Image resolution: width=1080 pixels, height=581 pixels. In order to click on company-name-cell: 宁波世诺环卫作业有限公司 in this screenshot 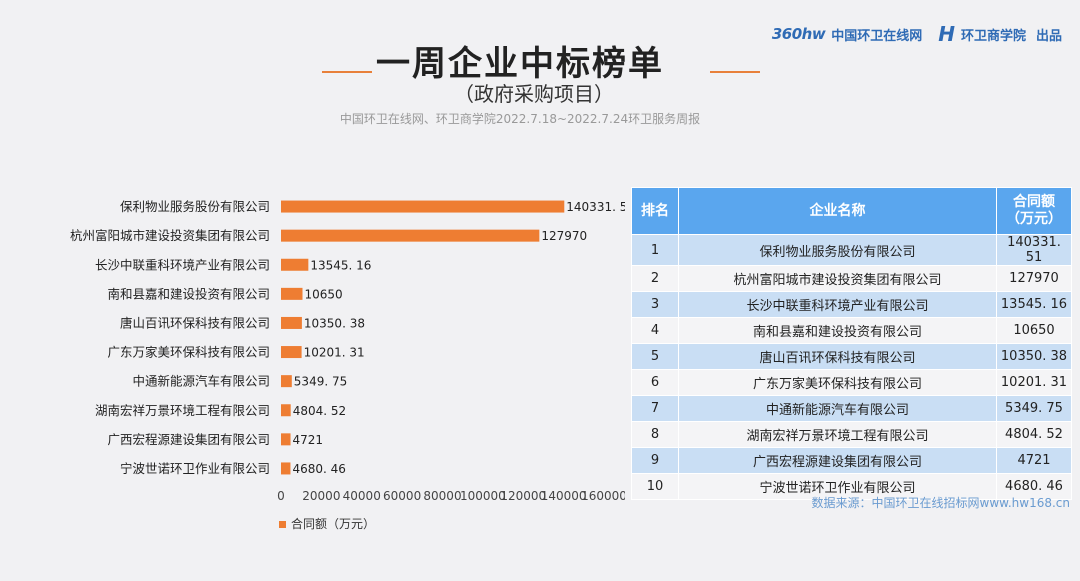, I will do `click(837, 486)`.